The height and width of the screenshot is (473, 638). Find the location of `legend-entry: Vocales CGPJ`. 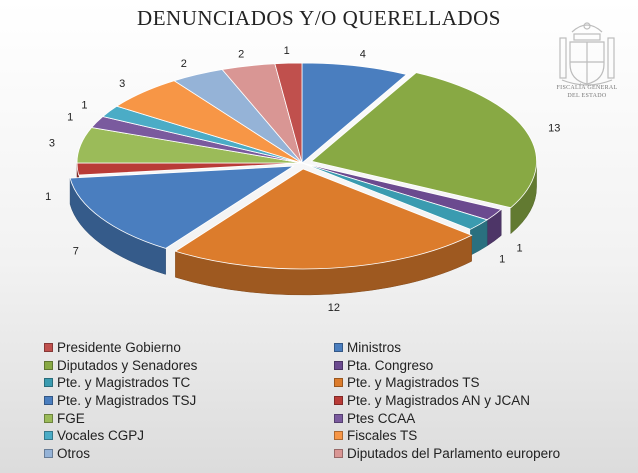

legend-entry: Vocales CGPJ is located at coordinates (189, 436).